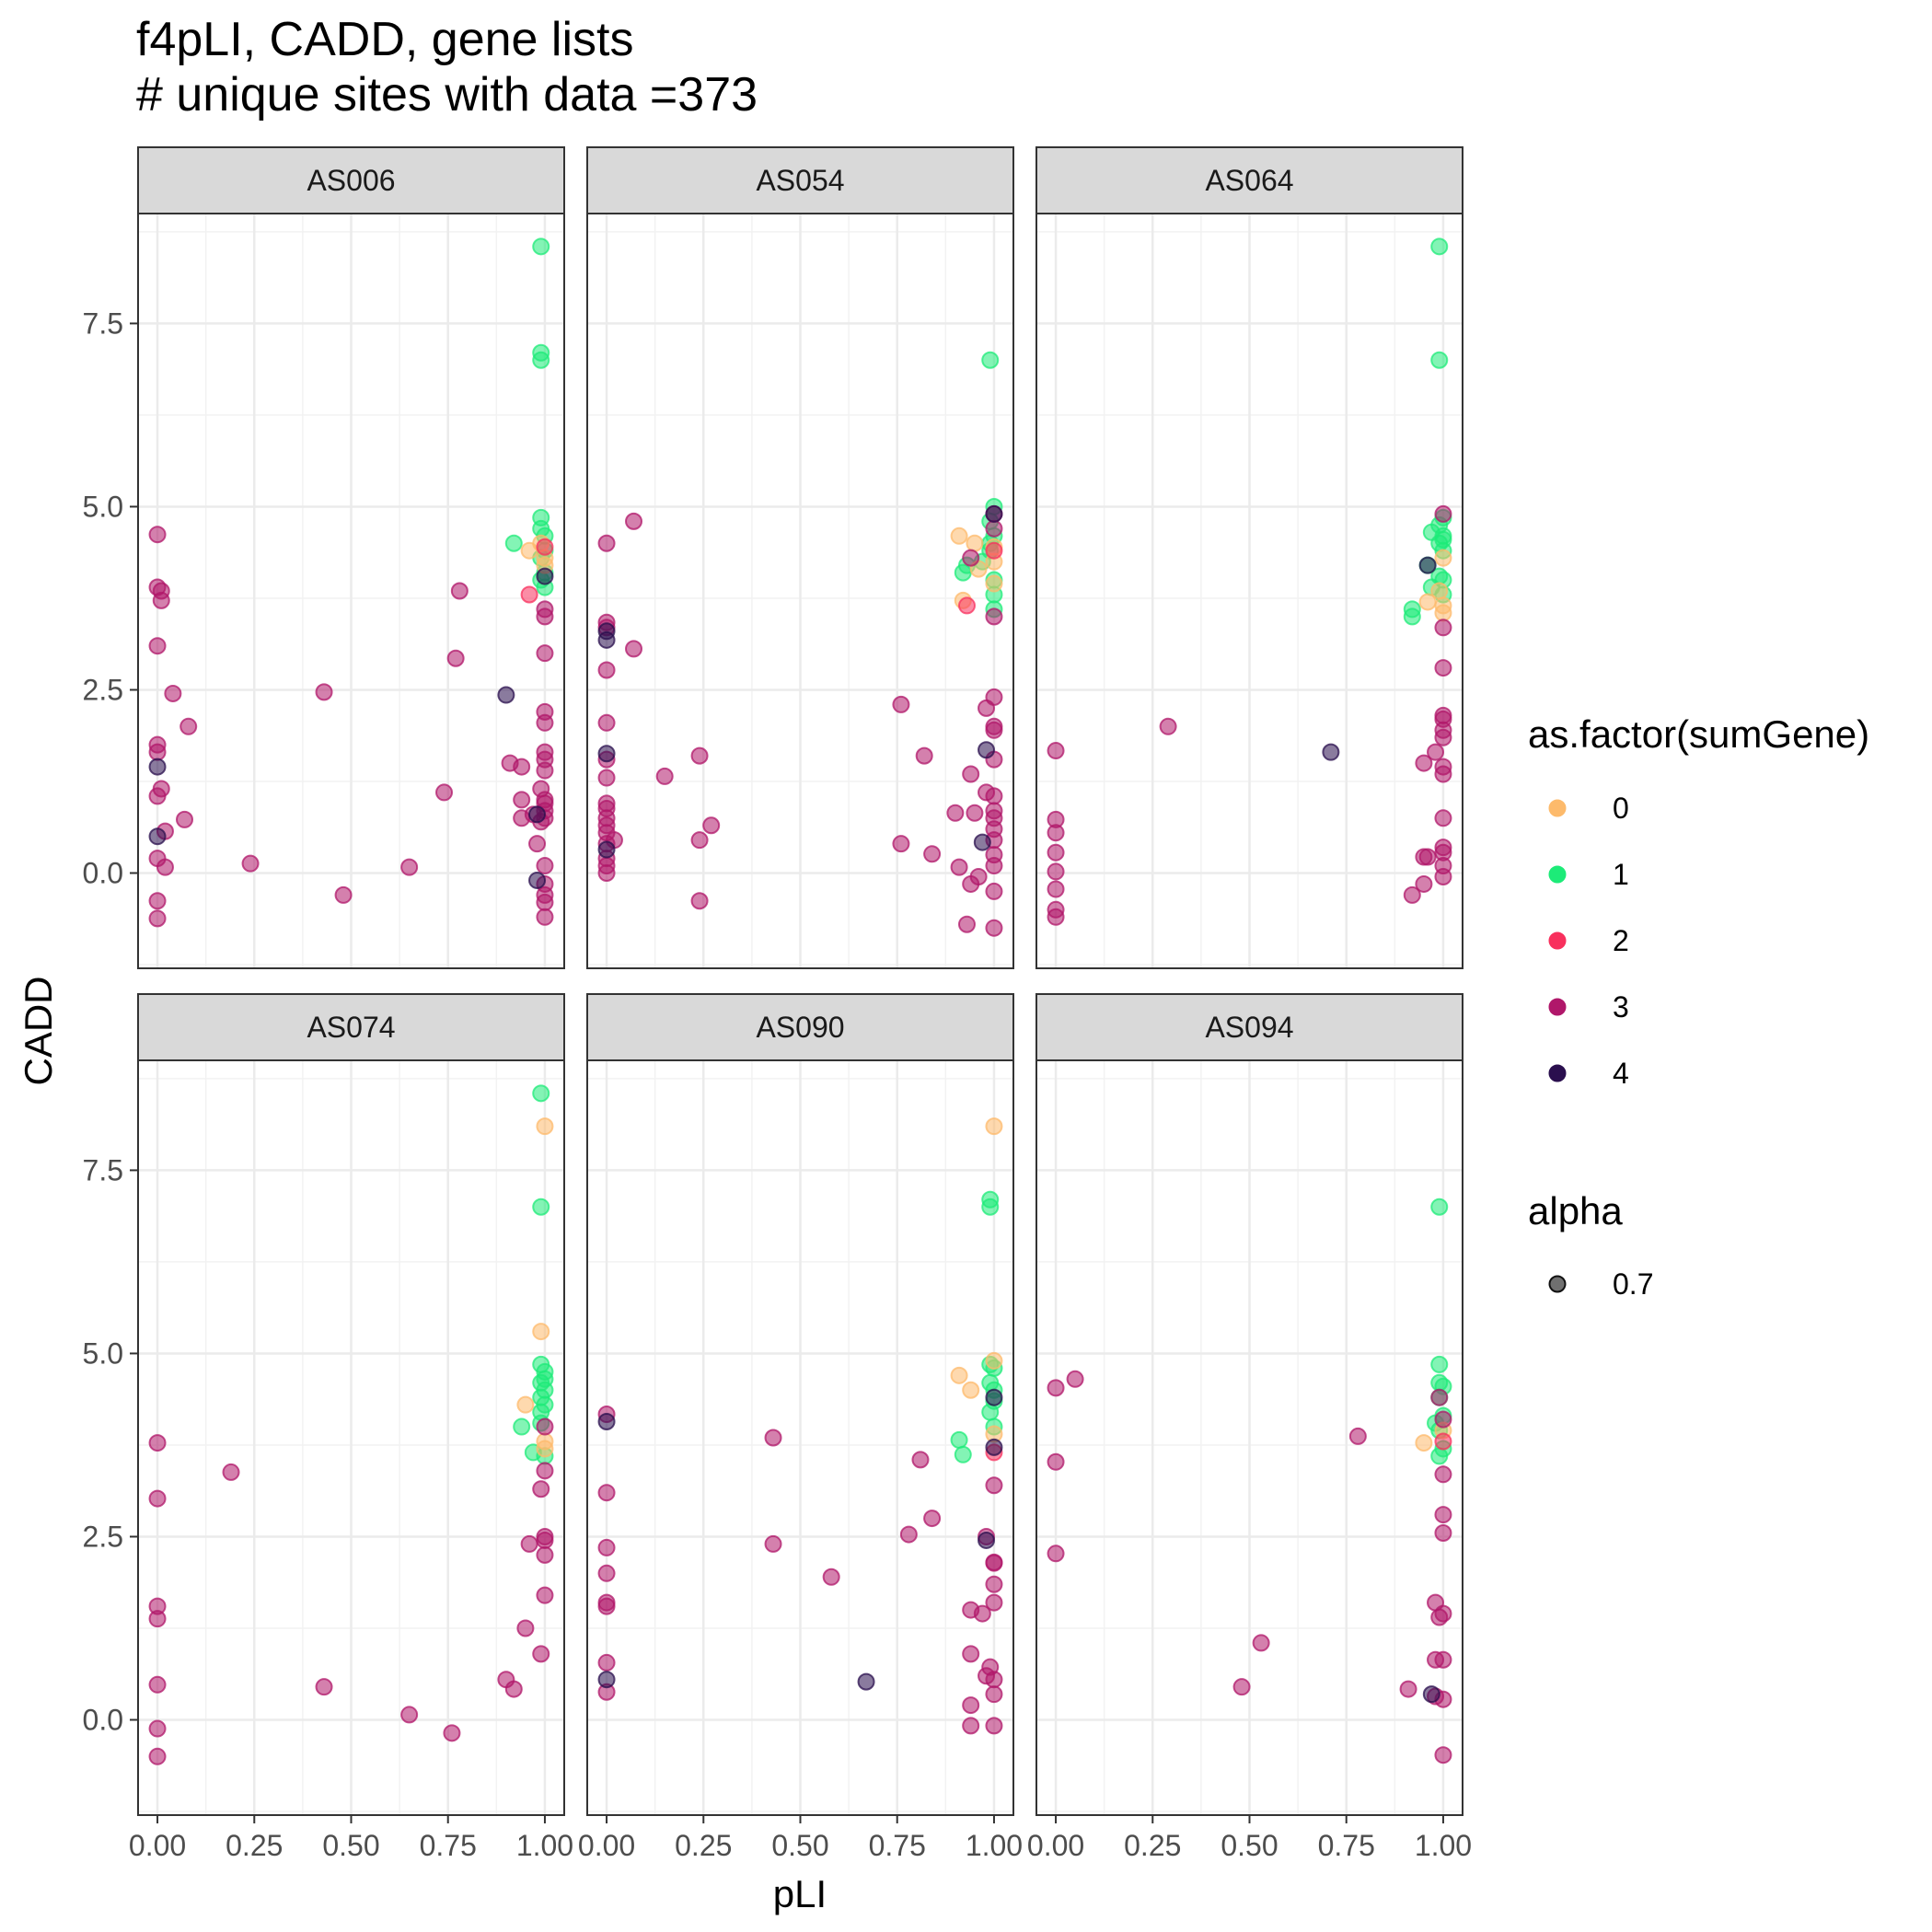 Image resolution: width=1932 pixels, height=1932 pixels. Describe the element at coordinates (1249, 1027) in the screenshot. I see `facet-strip-label: AS094` at that location.